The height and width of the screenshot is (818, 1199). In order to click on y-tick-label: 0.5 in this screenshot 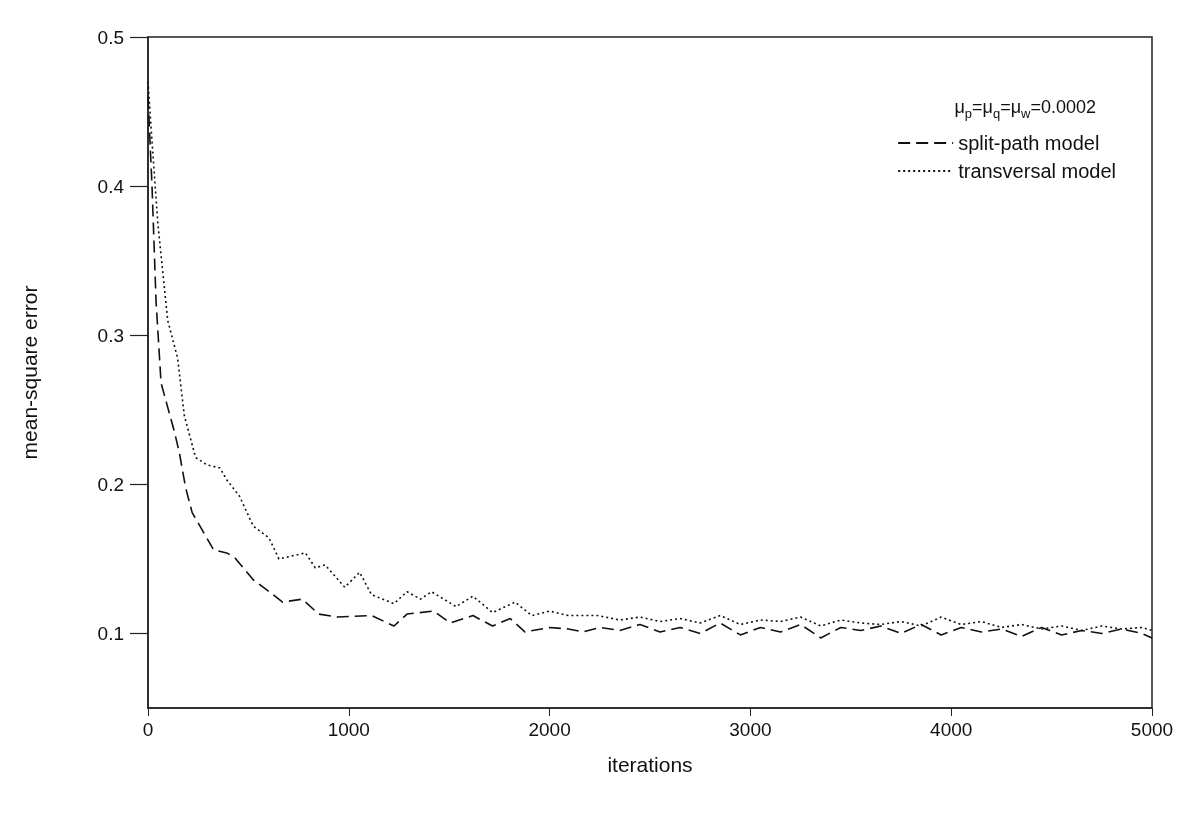, I will do `click(110, 37)`.